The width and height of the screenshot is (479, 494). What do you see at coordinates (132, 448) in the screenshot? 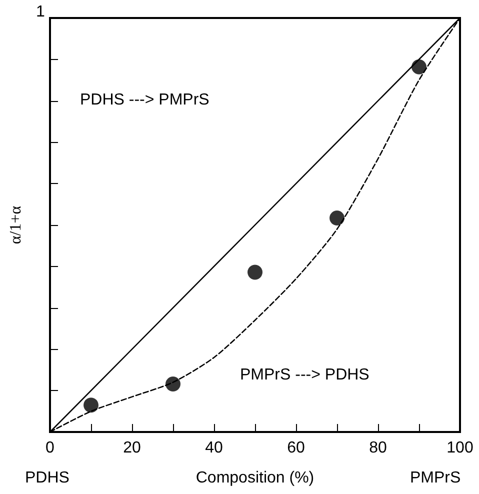
I see `x-tick-label: 20` at bounding box center [132, 448].